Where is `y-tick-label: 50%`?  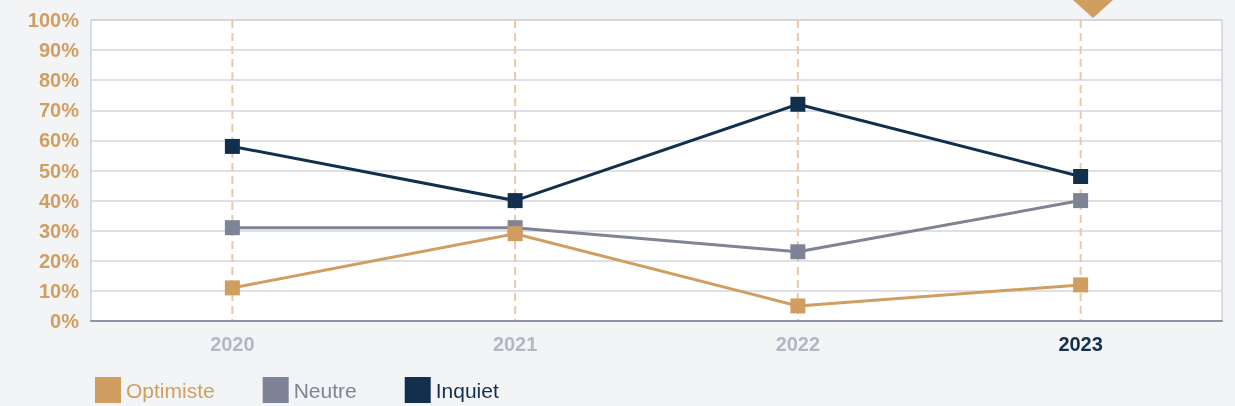 y-tick-label: 50% is located at coordinates (59, 170).